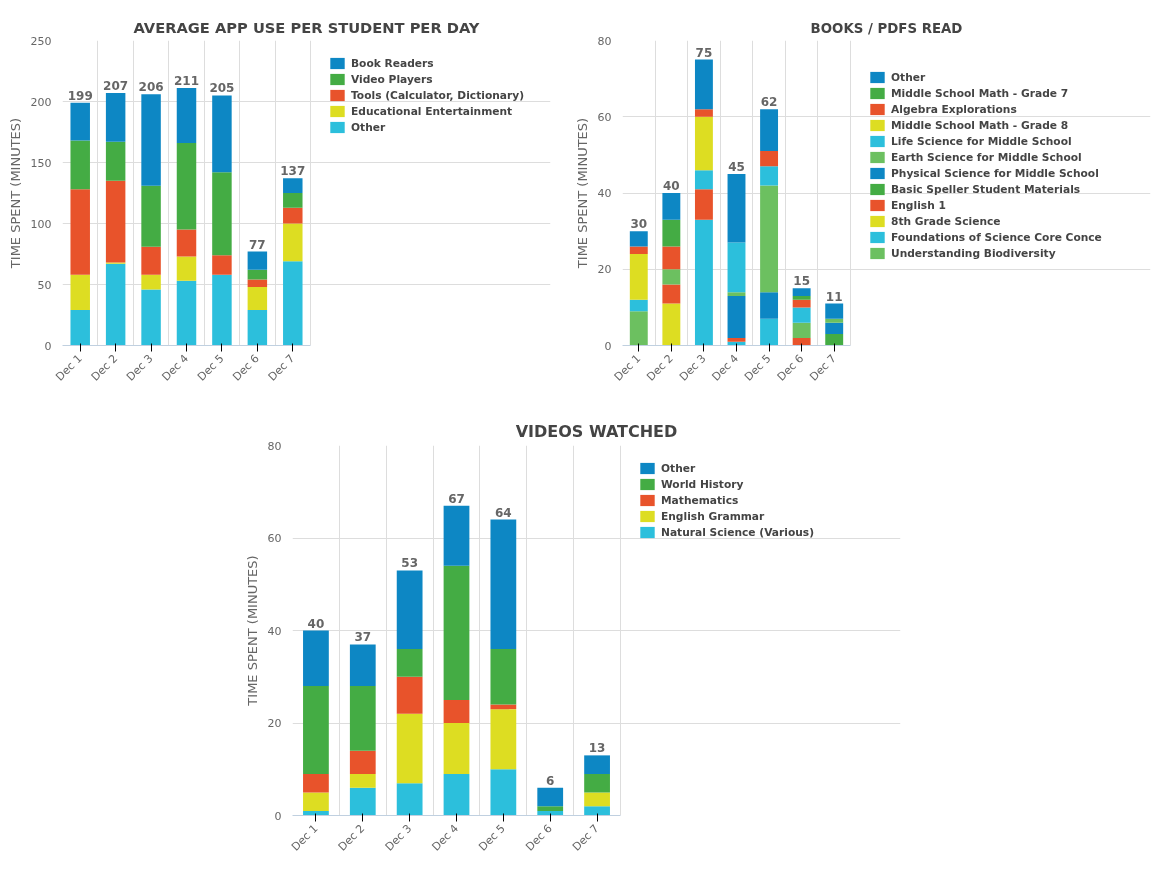 The height and width of the screenshot is (893, 1169). I want to click on total-label: 53, so click(409, 563).